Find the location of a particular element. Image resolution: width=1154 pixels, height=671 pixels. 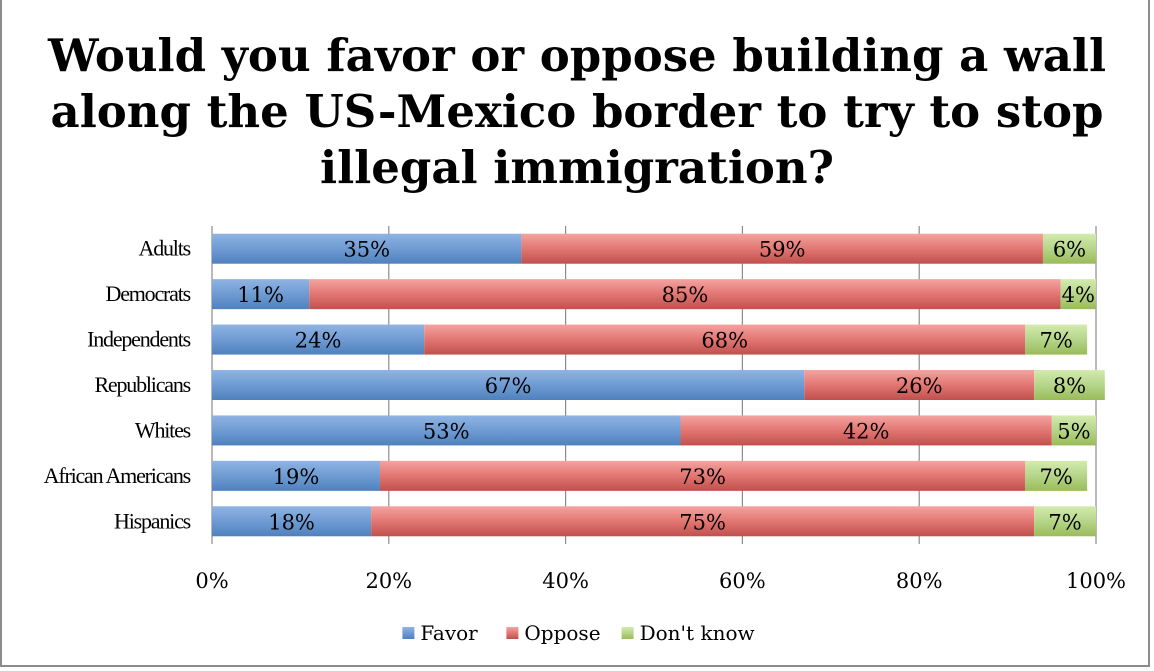

data-label: 67% is located at coordinates (508, 386).